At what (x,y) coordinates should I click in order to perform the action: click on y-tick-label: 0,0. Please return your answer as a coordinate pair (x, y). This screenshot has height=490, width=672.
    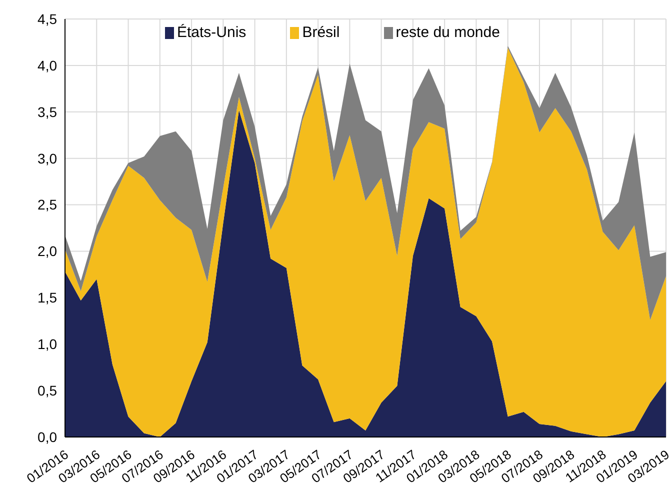
    Looking at the image, I should click on (48, 436).